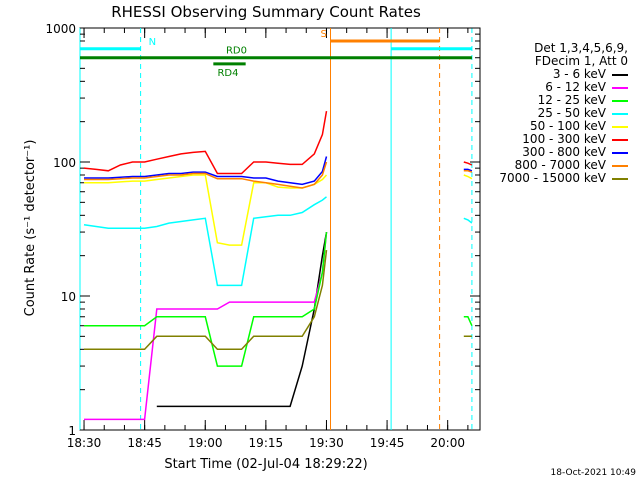 The image size is (640, 480). I want to click on legend-label: 7000 - 15000 keV, so click(552, 178).